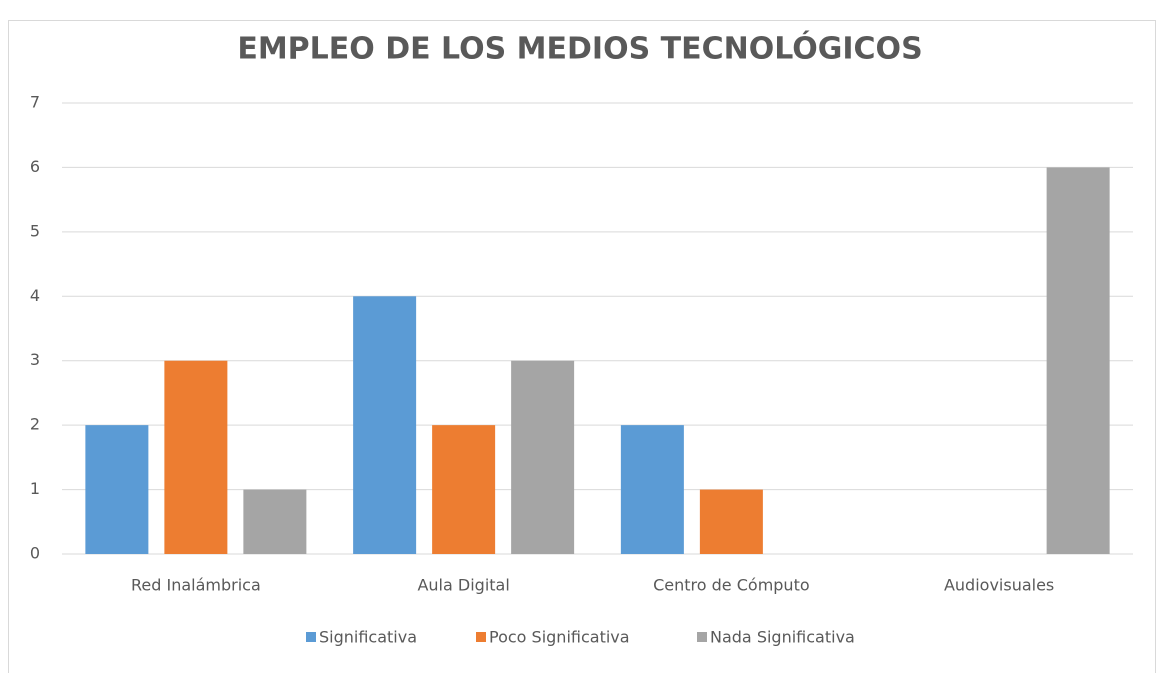 Image resolution: width=1157 pixels, height=673 pixels. I want to click on x-tick-label: Centro de Cómputo, so click(731, 585).